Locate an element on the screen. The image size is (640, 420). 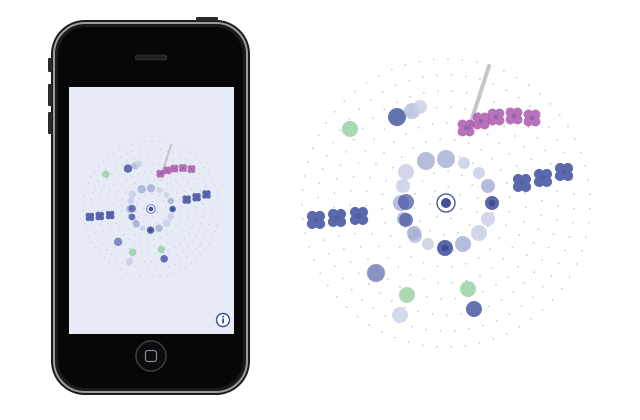
home-button-icon is located at coordinates (151, 356).